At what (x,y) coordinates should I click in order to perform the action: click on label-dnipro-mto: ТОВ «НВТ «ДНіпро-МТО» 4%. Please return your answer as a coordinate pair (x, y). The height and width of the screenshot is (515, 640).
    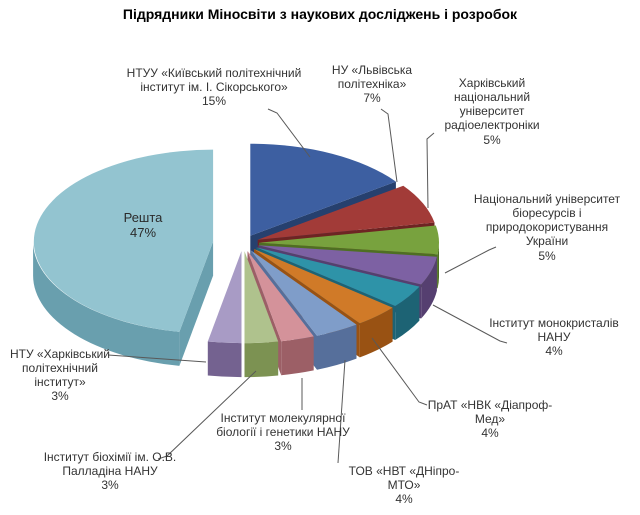
    Looking at the image, I should click on (404, 485).